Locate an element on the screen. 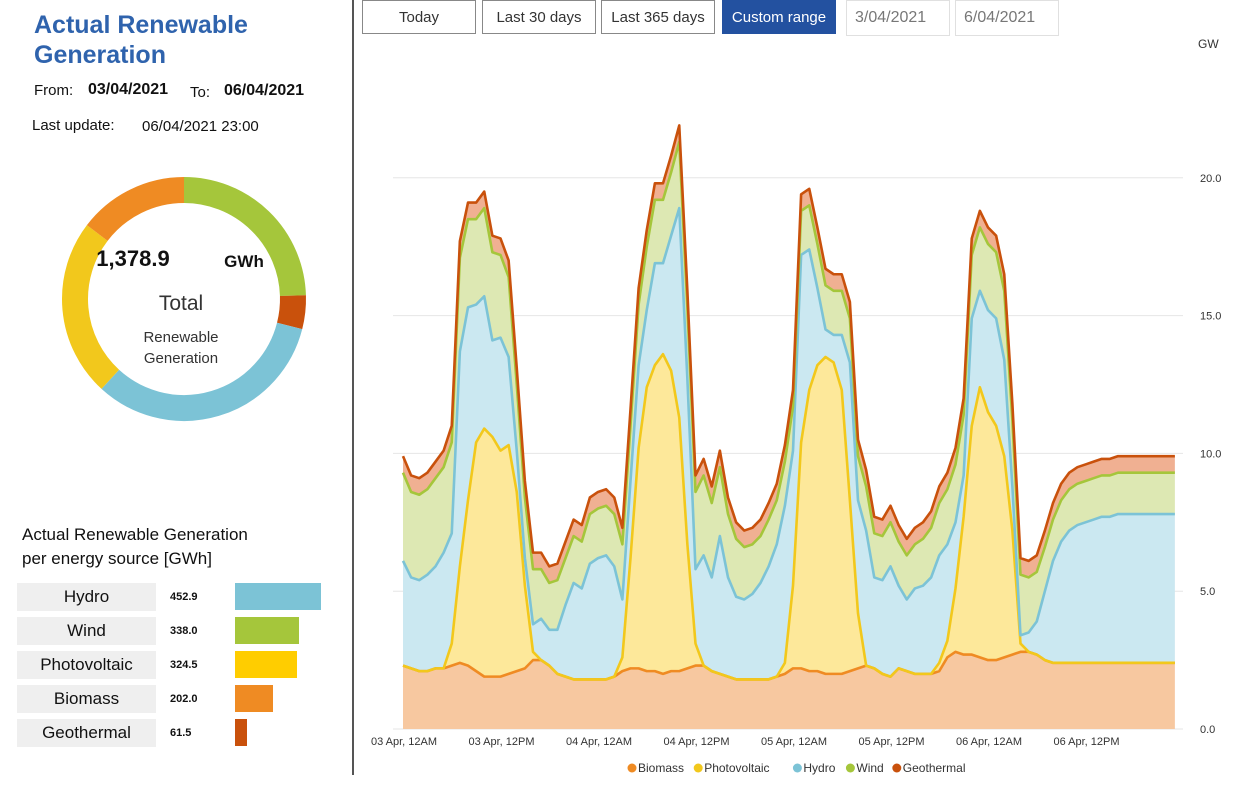 The height and width of the screenshot is (793, 1240). y-tick-label: 0.0 is located at coordinates (1207, 730).